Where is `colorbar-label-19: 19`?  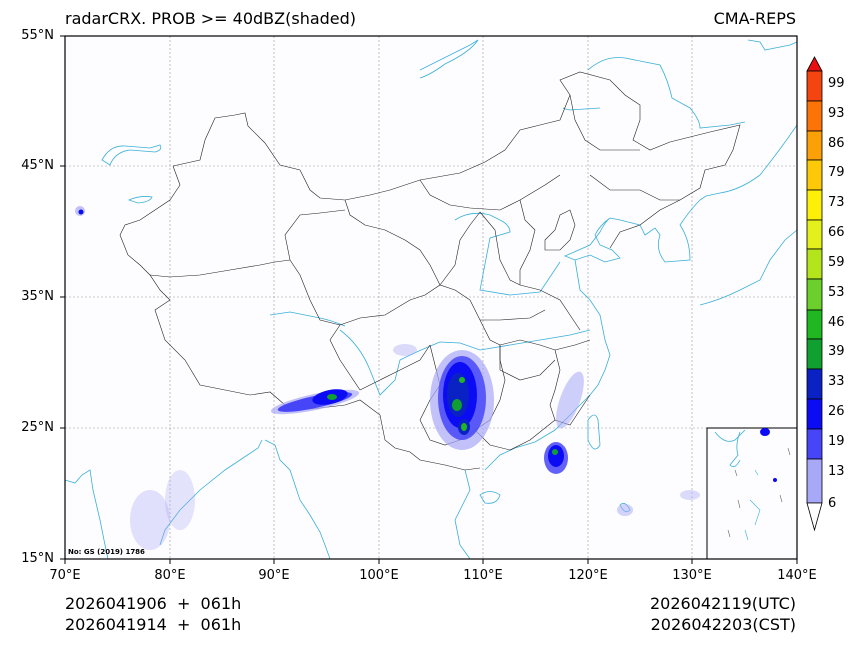 colorbar-label-19: 19 is located at coordinates (836, 441).